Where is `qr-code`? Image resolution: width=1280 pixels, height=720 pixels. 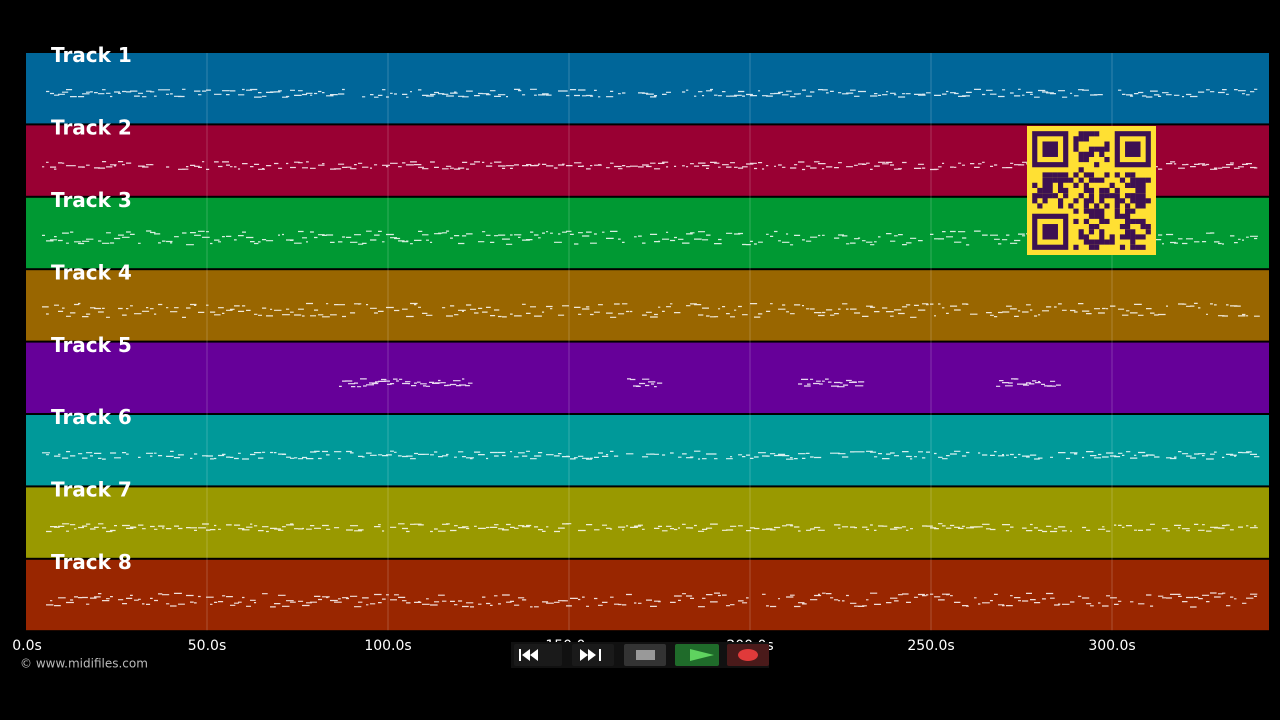
qr-code is located at coordinates (1091, 190).